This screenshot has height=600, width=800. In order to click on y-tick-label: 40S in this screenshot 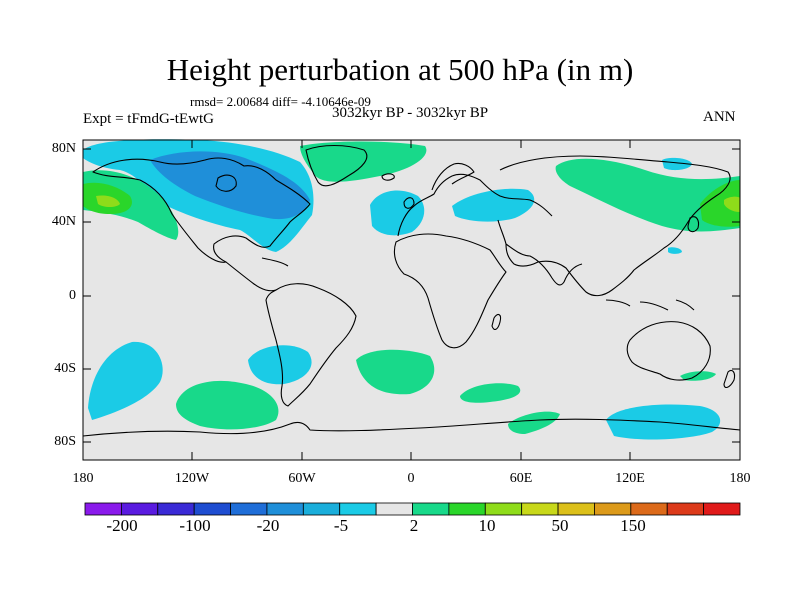, I will do `click(65, 368)`.